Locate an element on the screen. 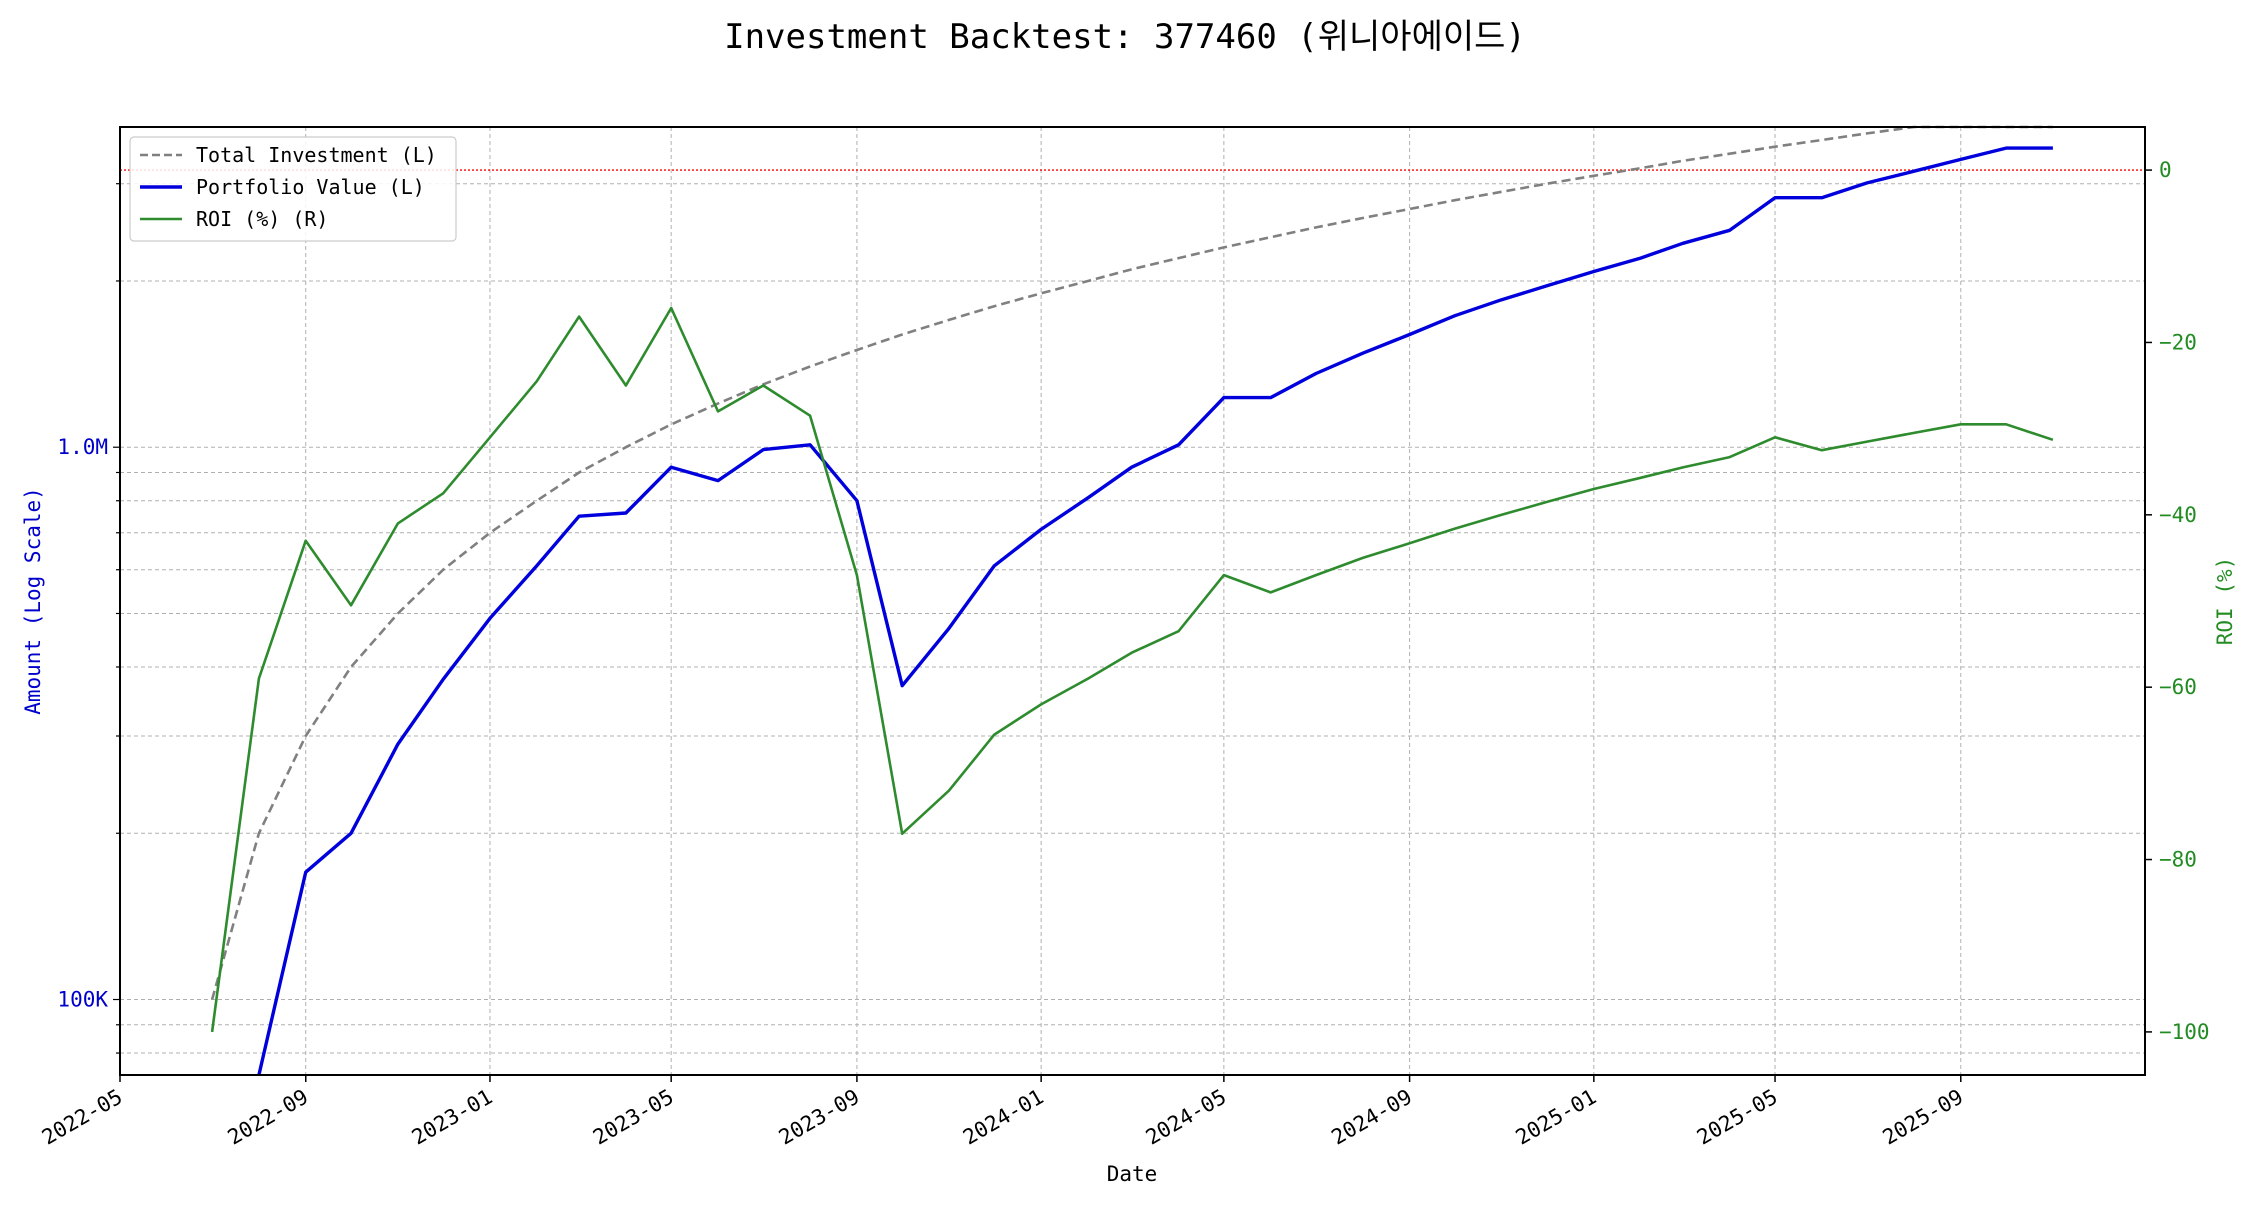 The width and height of the screenshot is (2250, 1205). legend-entry-label: Portfolio Value (L) is located at coordinates (310, 187).